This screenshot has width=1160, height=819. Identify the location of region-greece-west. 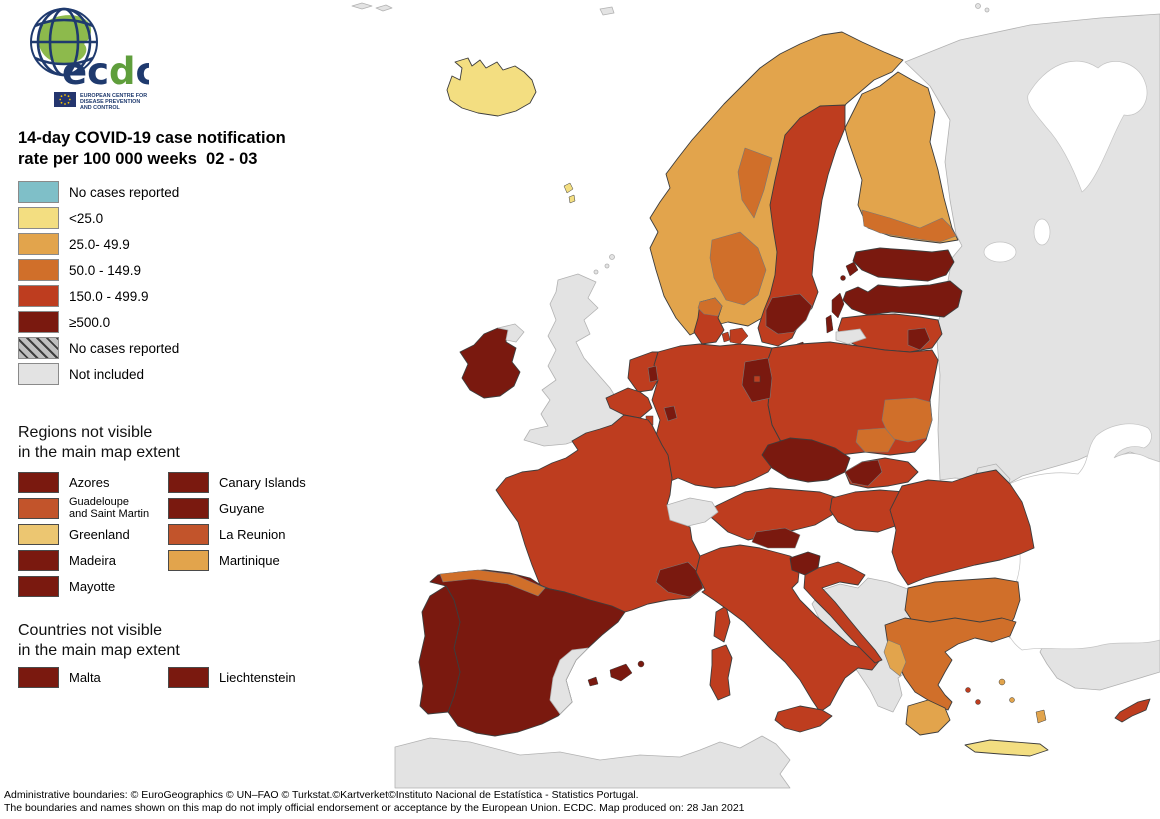
(895, 658).